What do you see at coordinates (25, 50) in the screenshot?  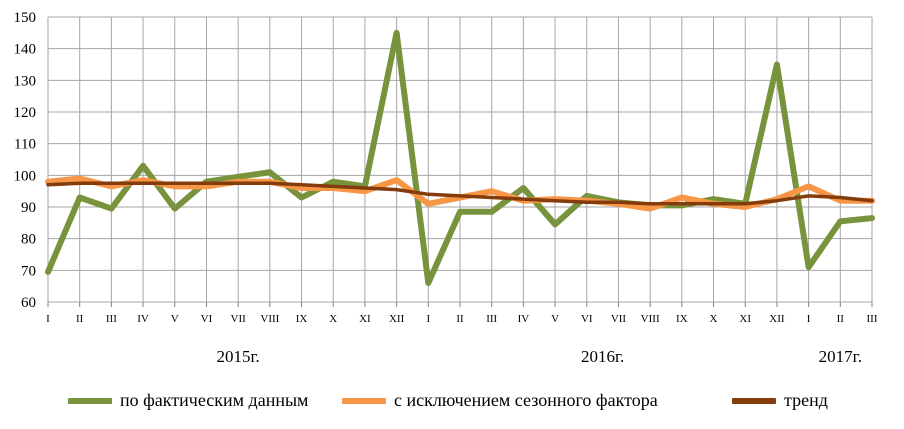 I see `y-tick-label: 140` at bounding box center [25, 50].